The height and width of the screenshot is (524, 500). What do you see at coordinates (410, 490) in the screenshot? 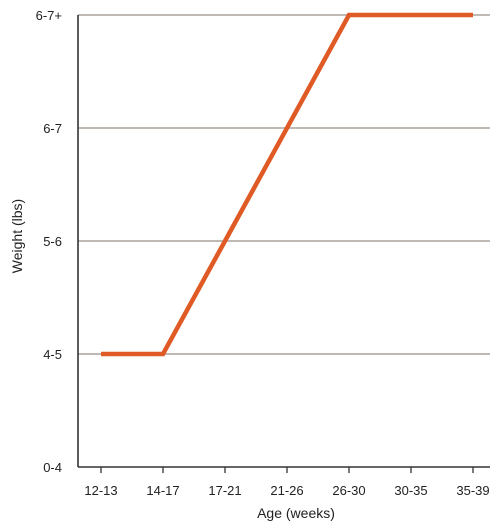
I see `x-tick-label: 30-35` at bounding box center [410, 490].